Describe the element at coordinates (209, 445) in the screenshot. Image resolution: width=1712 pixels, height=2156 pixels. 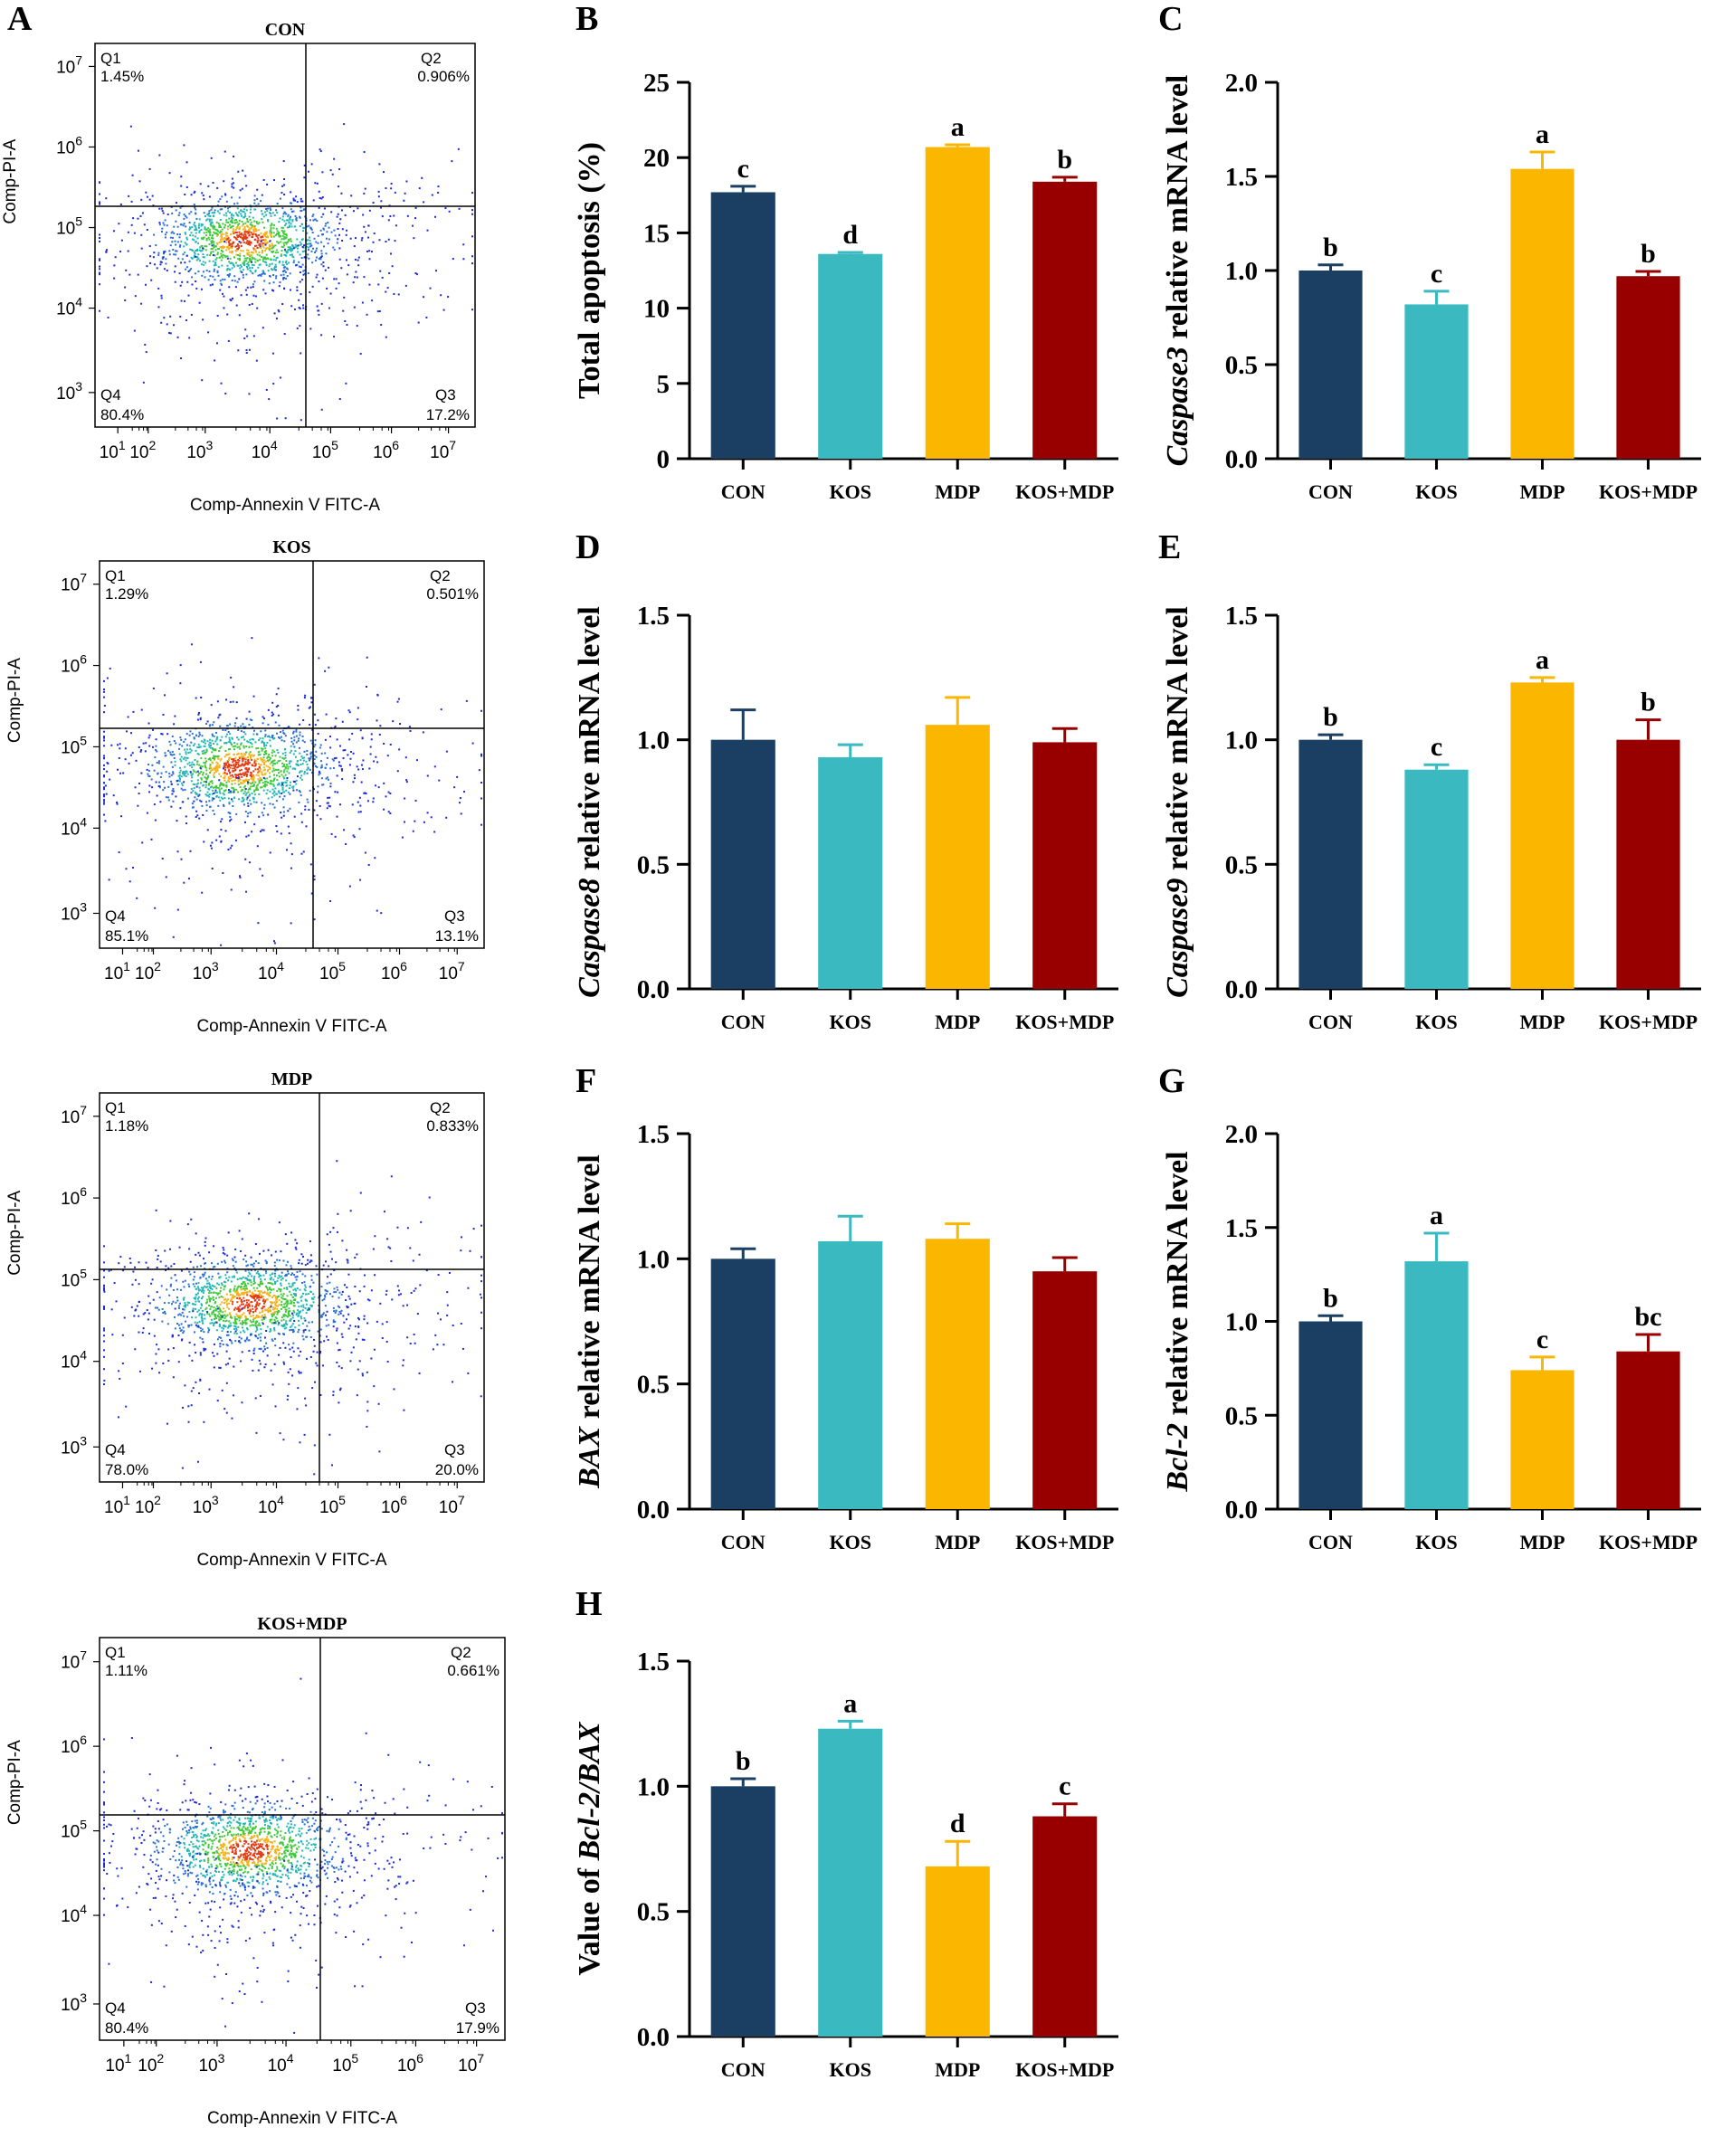
I see `tick-exponent: 3` at that location.